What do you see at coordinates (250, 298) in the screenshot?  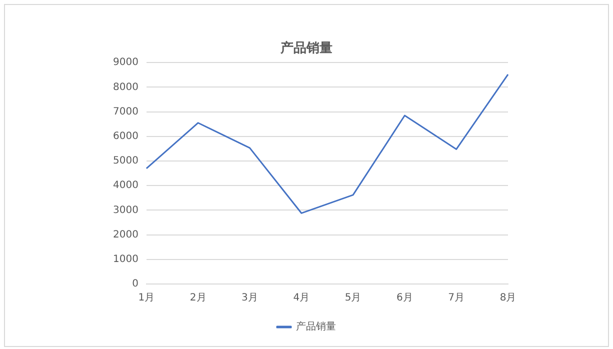 I see `x-tick-label: 3月` at bounding box center [250, 298].